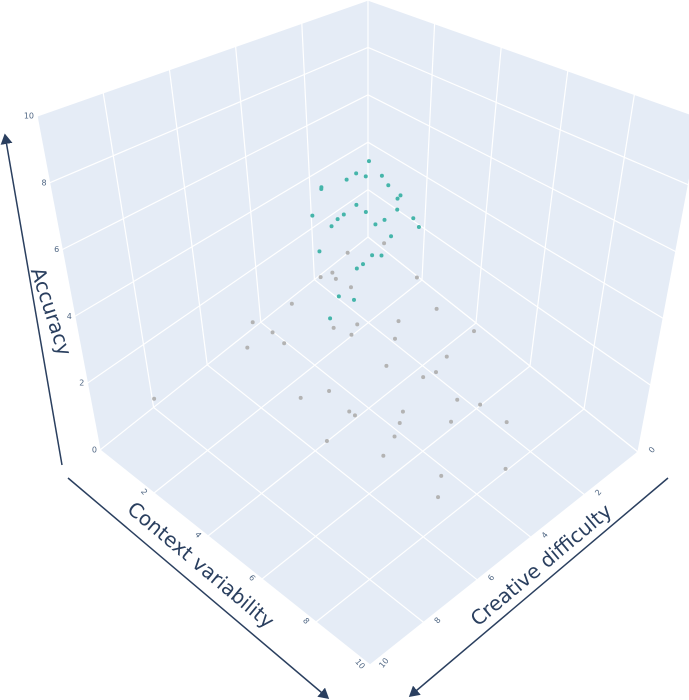 This screenshot has height=700, width=689. What do you see at coordinates (538, 587) in the screenshot?
I see `x-axis-arrow` at bounding box center [538, 587].